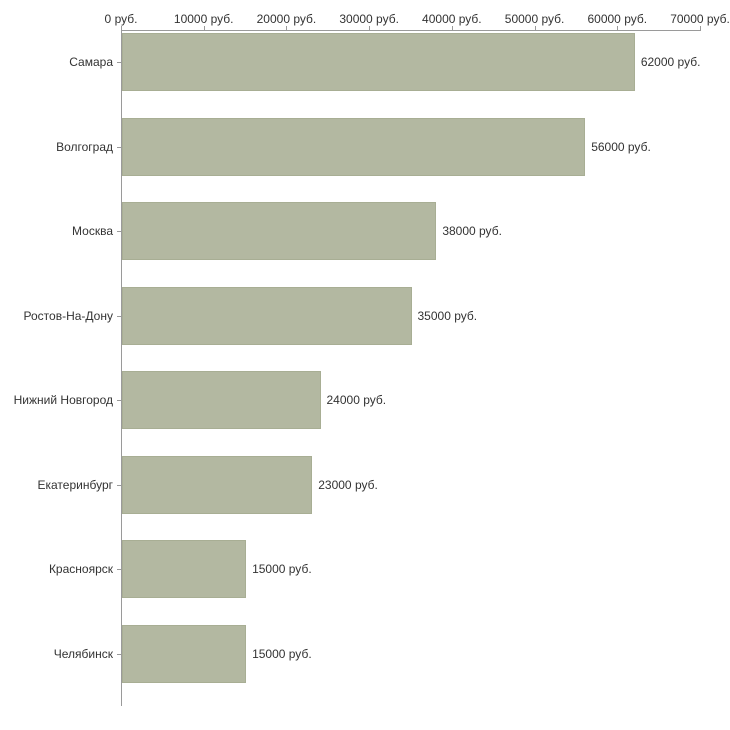  What do you see at coordinates (617, 19) in the screenshot?
I see `x-tick-label: 60000 руб.` at bounding box center [617, 19].